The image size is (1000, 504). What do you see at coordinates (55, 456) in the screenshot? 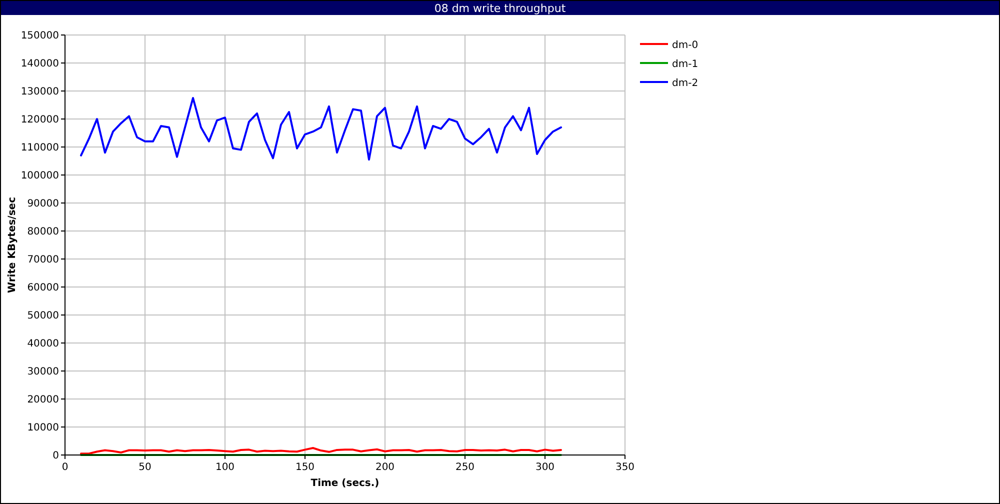
I see `y-tick-label: 0` at bounding box center [55, 456].